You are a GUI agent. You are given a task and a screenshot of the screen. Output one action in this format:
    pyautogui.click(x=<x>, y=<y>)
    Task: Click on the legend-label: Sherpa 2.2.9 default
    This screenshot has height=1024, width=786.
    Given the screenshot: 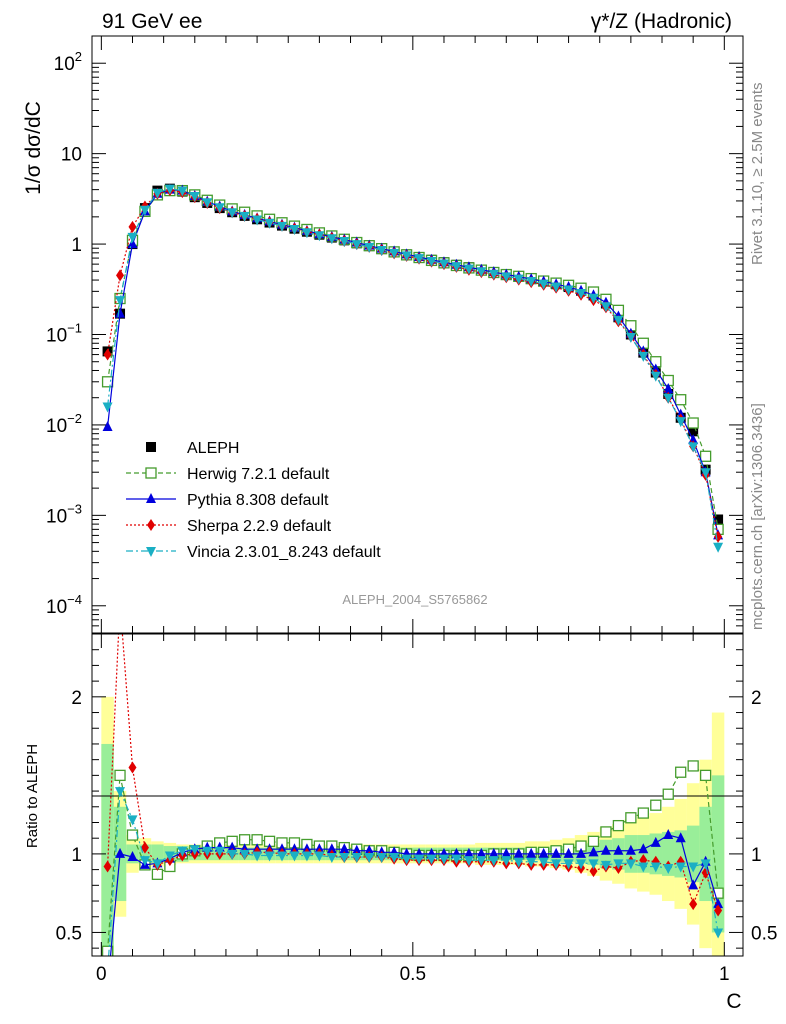 What is the action you would take?
    pyautogui.click(x=259, y=526)
    